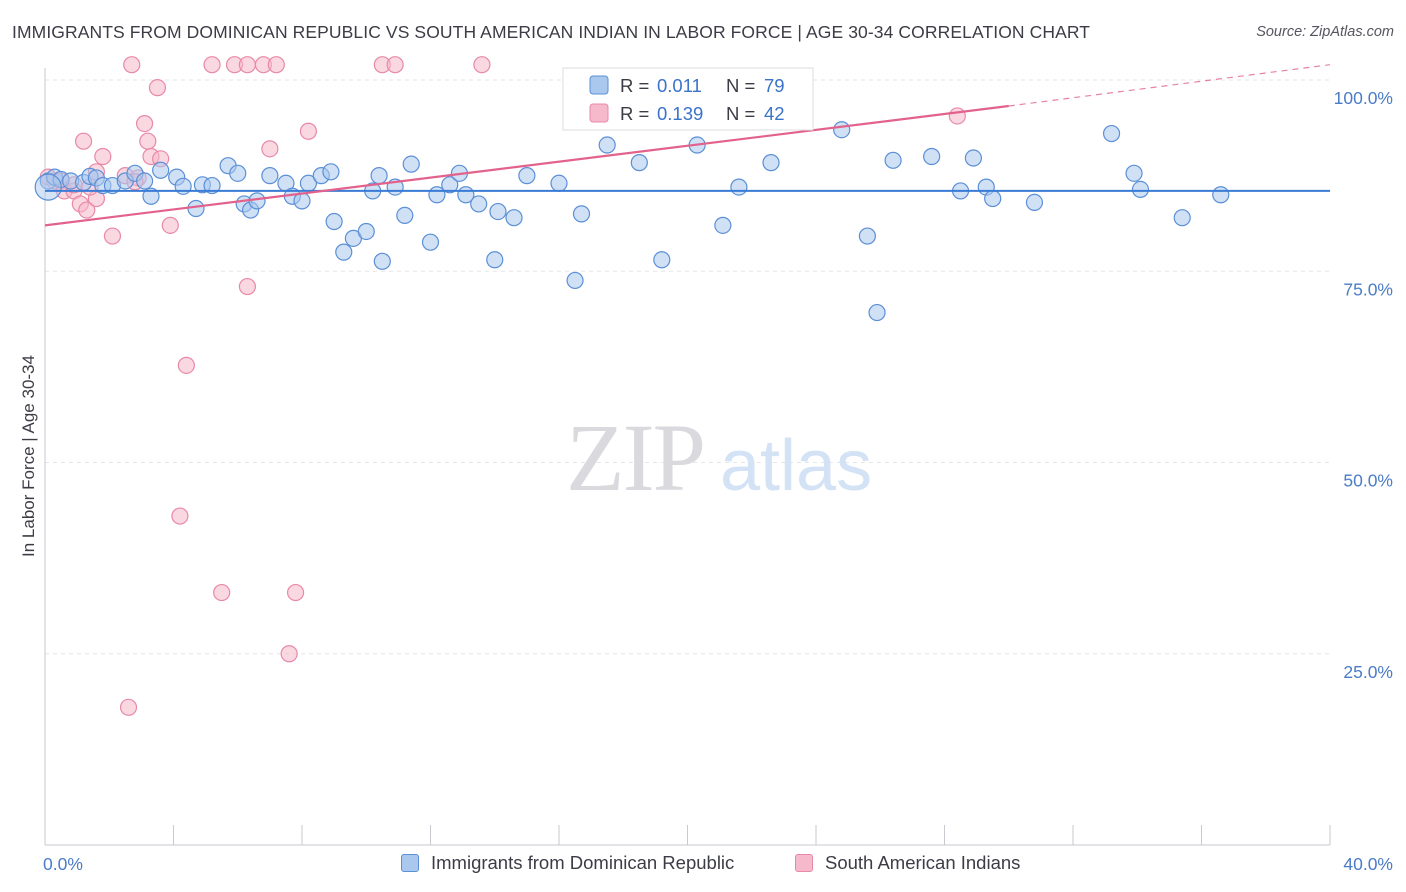 This screenshot has height=892, width=1406. Describe the element at coordinates (688, 99) in the screenshot. I see `legend-box: R = 0.011 N = 79 R = 0.139 N = 42` at that location.